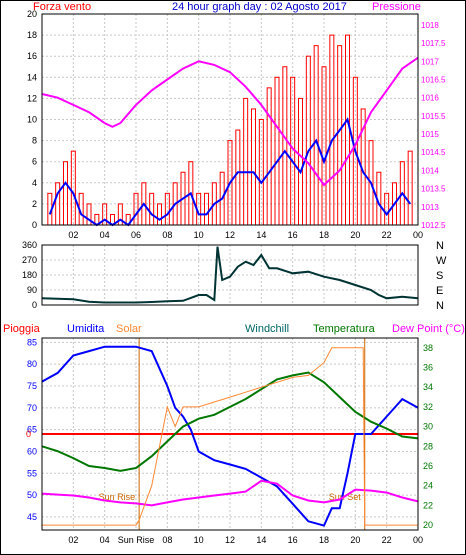 This screenshot has width=466, height=555. I want to click on direction-tick-label: 360, so click(29, 245).